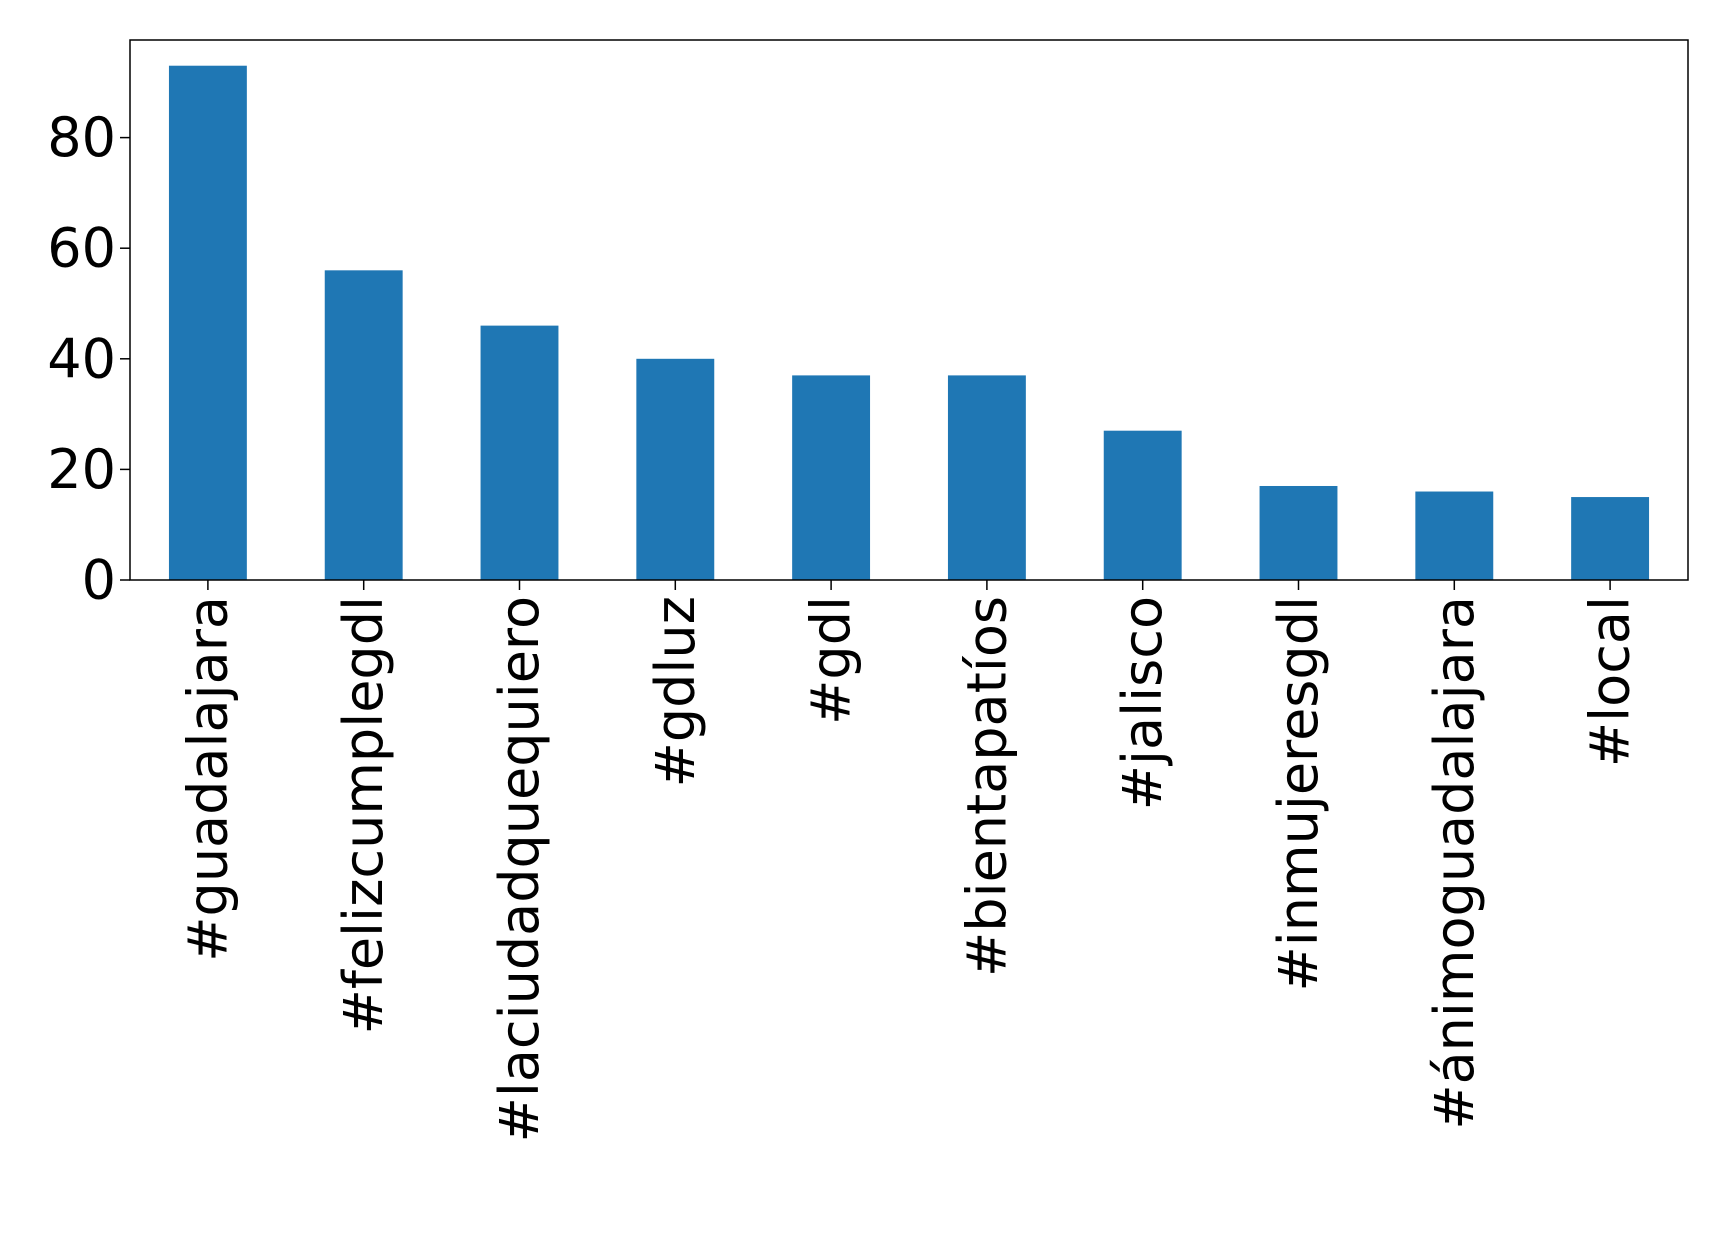 The image size is (1719, 1260). I want to click on x-tick-label: #inmujeresgdl, so click(1298, 793).